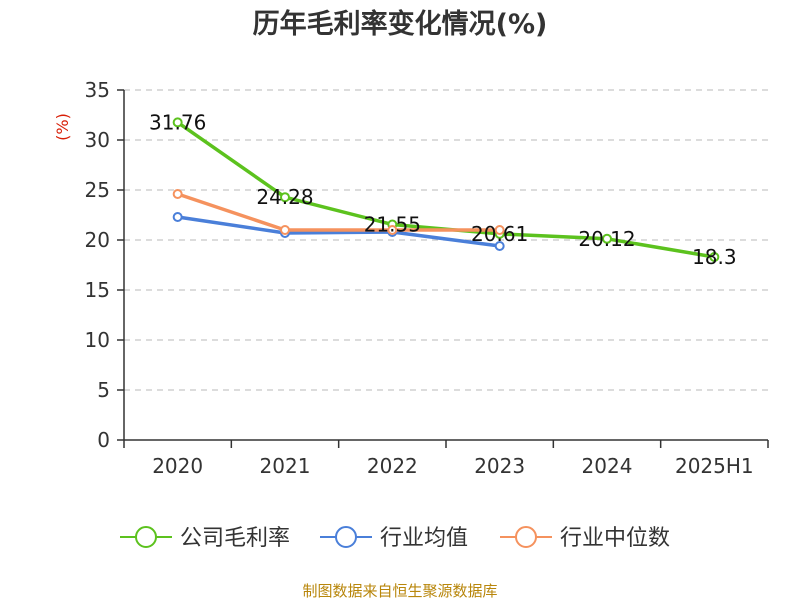 The height and width of the screenshot is (600, 800). What do you see at coordinates (97, 290) in the screenshot?
I see `y-tick-label: 15` at bounding box center [97, 290].